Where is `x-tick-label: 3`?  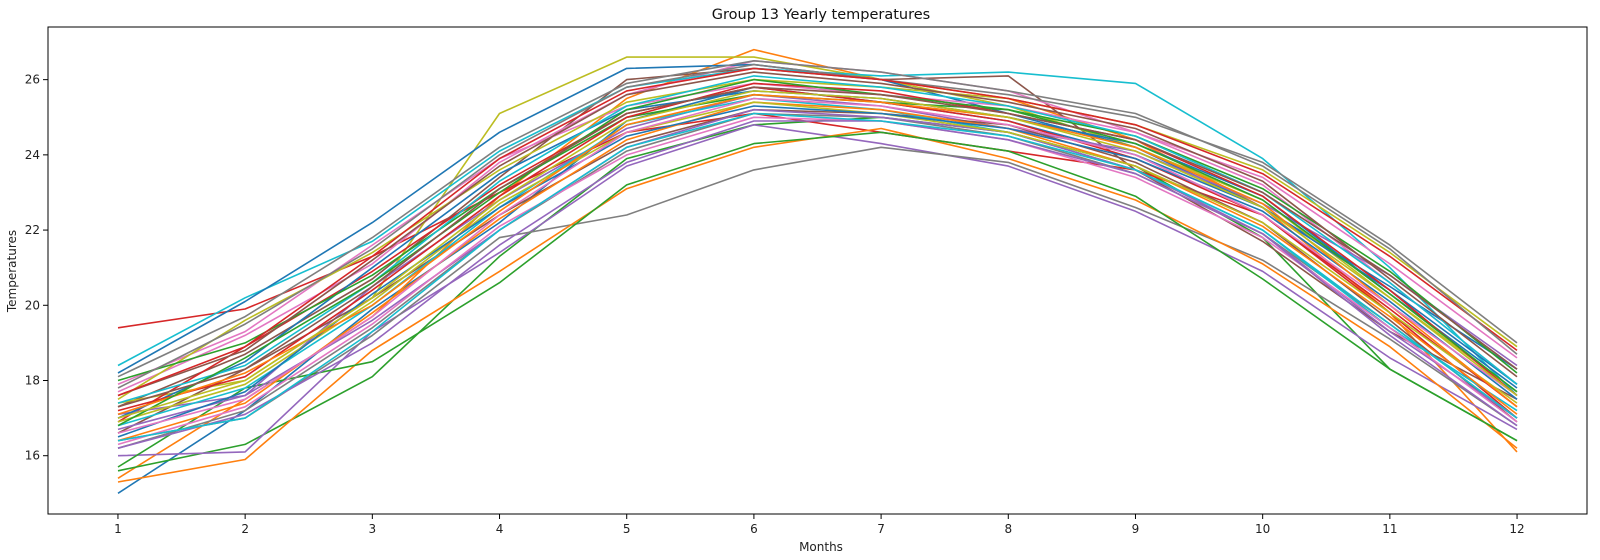
x-tick-label: 3 is located at coordinates (373, 529).